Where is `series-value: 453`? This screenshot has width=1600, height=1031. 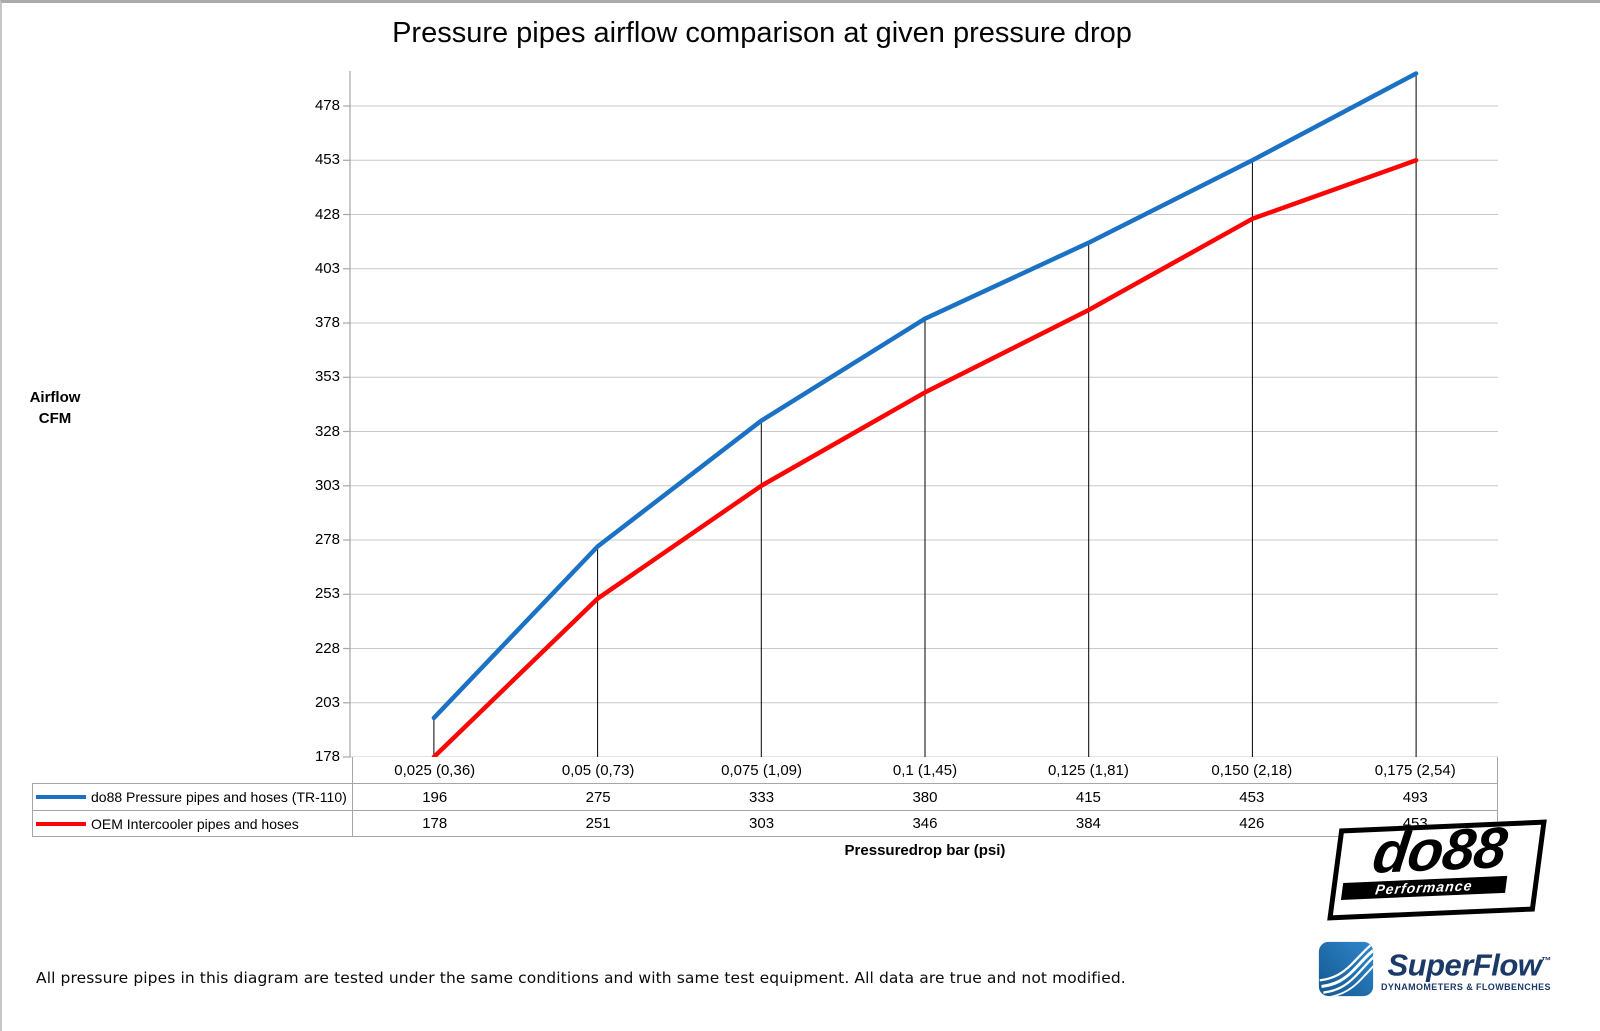
series-value: 453 is located at coordinates (1252, 797).